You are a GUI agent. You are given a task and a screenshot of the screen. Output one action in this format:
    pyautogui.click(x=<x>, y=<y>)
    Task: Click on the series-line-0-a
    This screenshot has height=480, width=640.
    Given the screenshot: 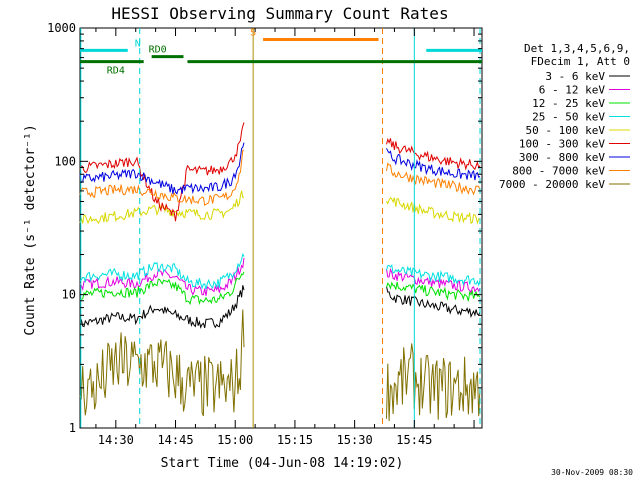 What is the action you would take?
    pyautogui.click(x=162, y=307)
    